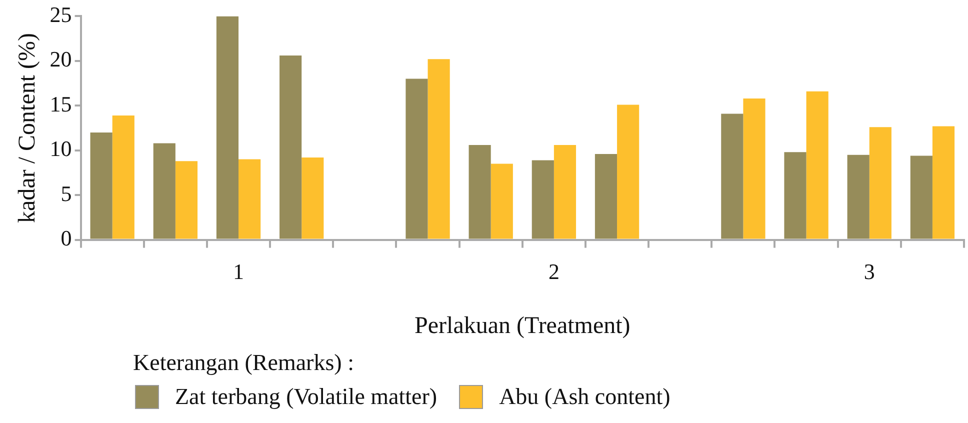 The width and height of the screenshot is (968, 423). What do you see at coordinates (244, 363) in the screenshot?
I see `legend-title: Keterangan (Remarks) :` at bounding box center [244, 363].